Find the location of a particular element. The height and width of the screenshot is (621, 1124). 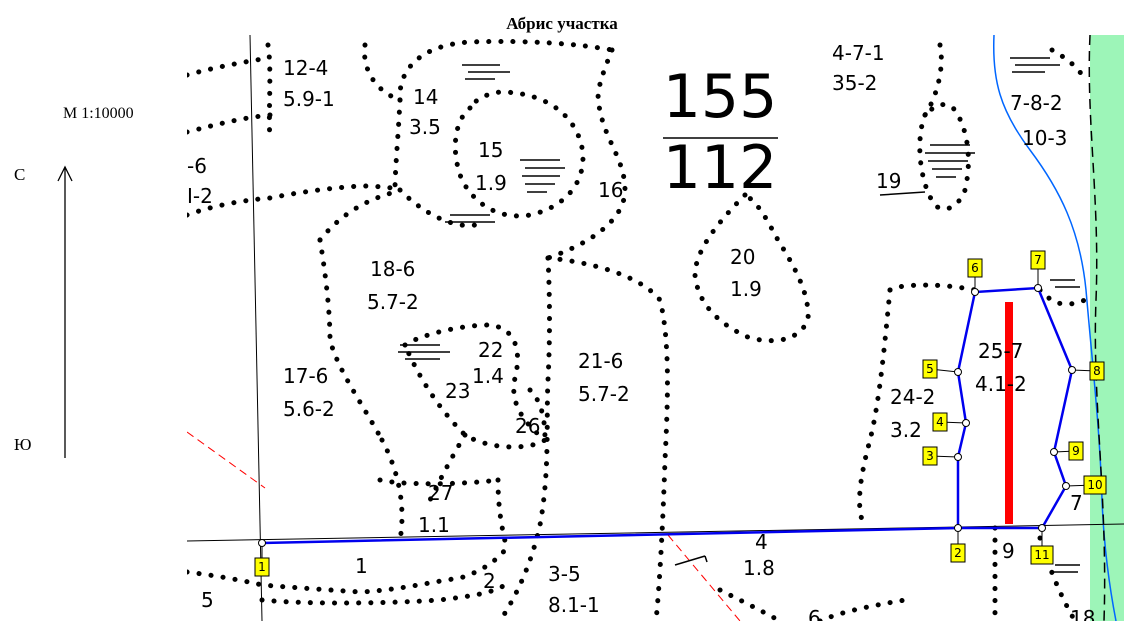

label-i-2: I-2 is located at coordinates (200, 196).